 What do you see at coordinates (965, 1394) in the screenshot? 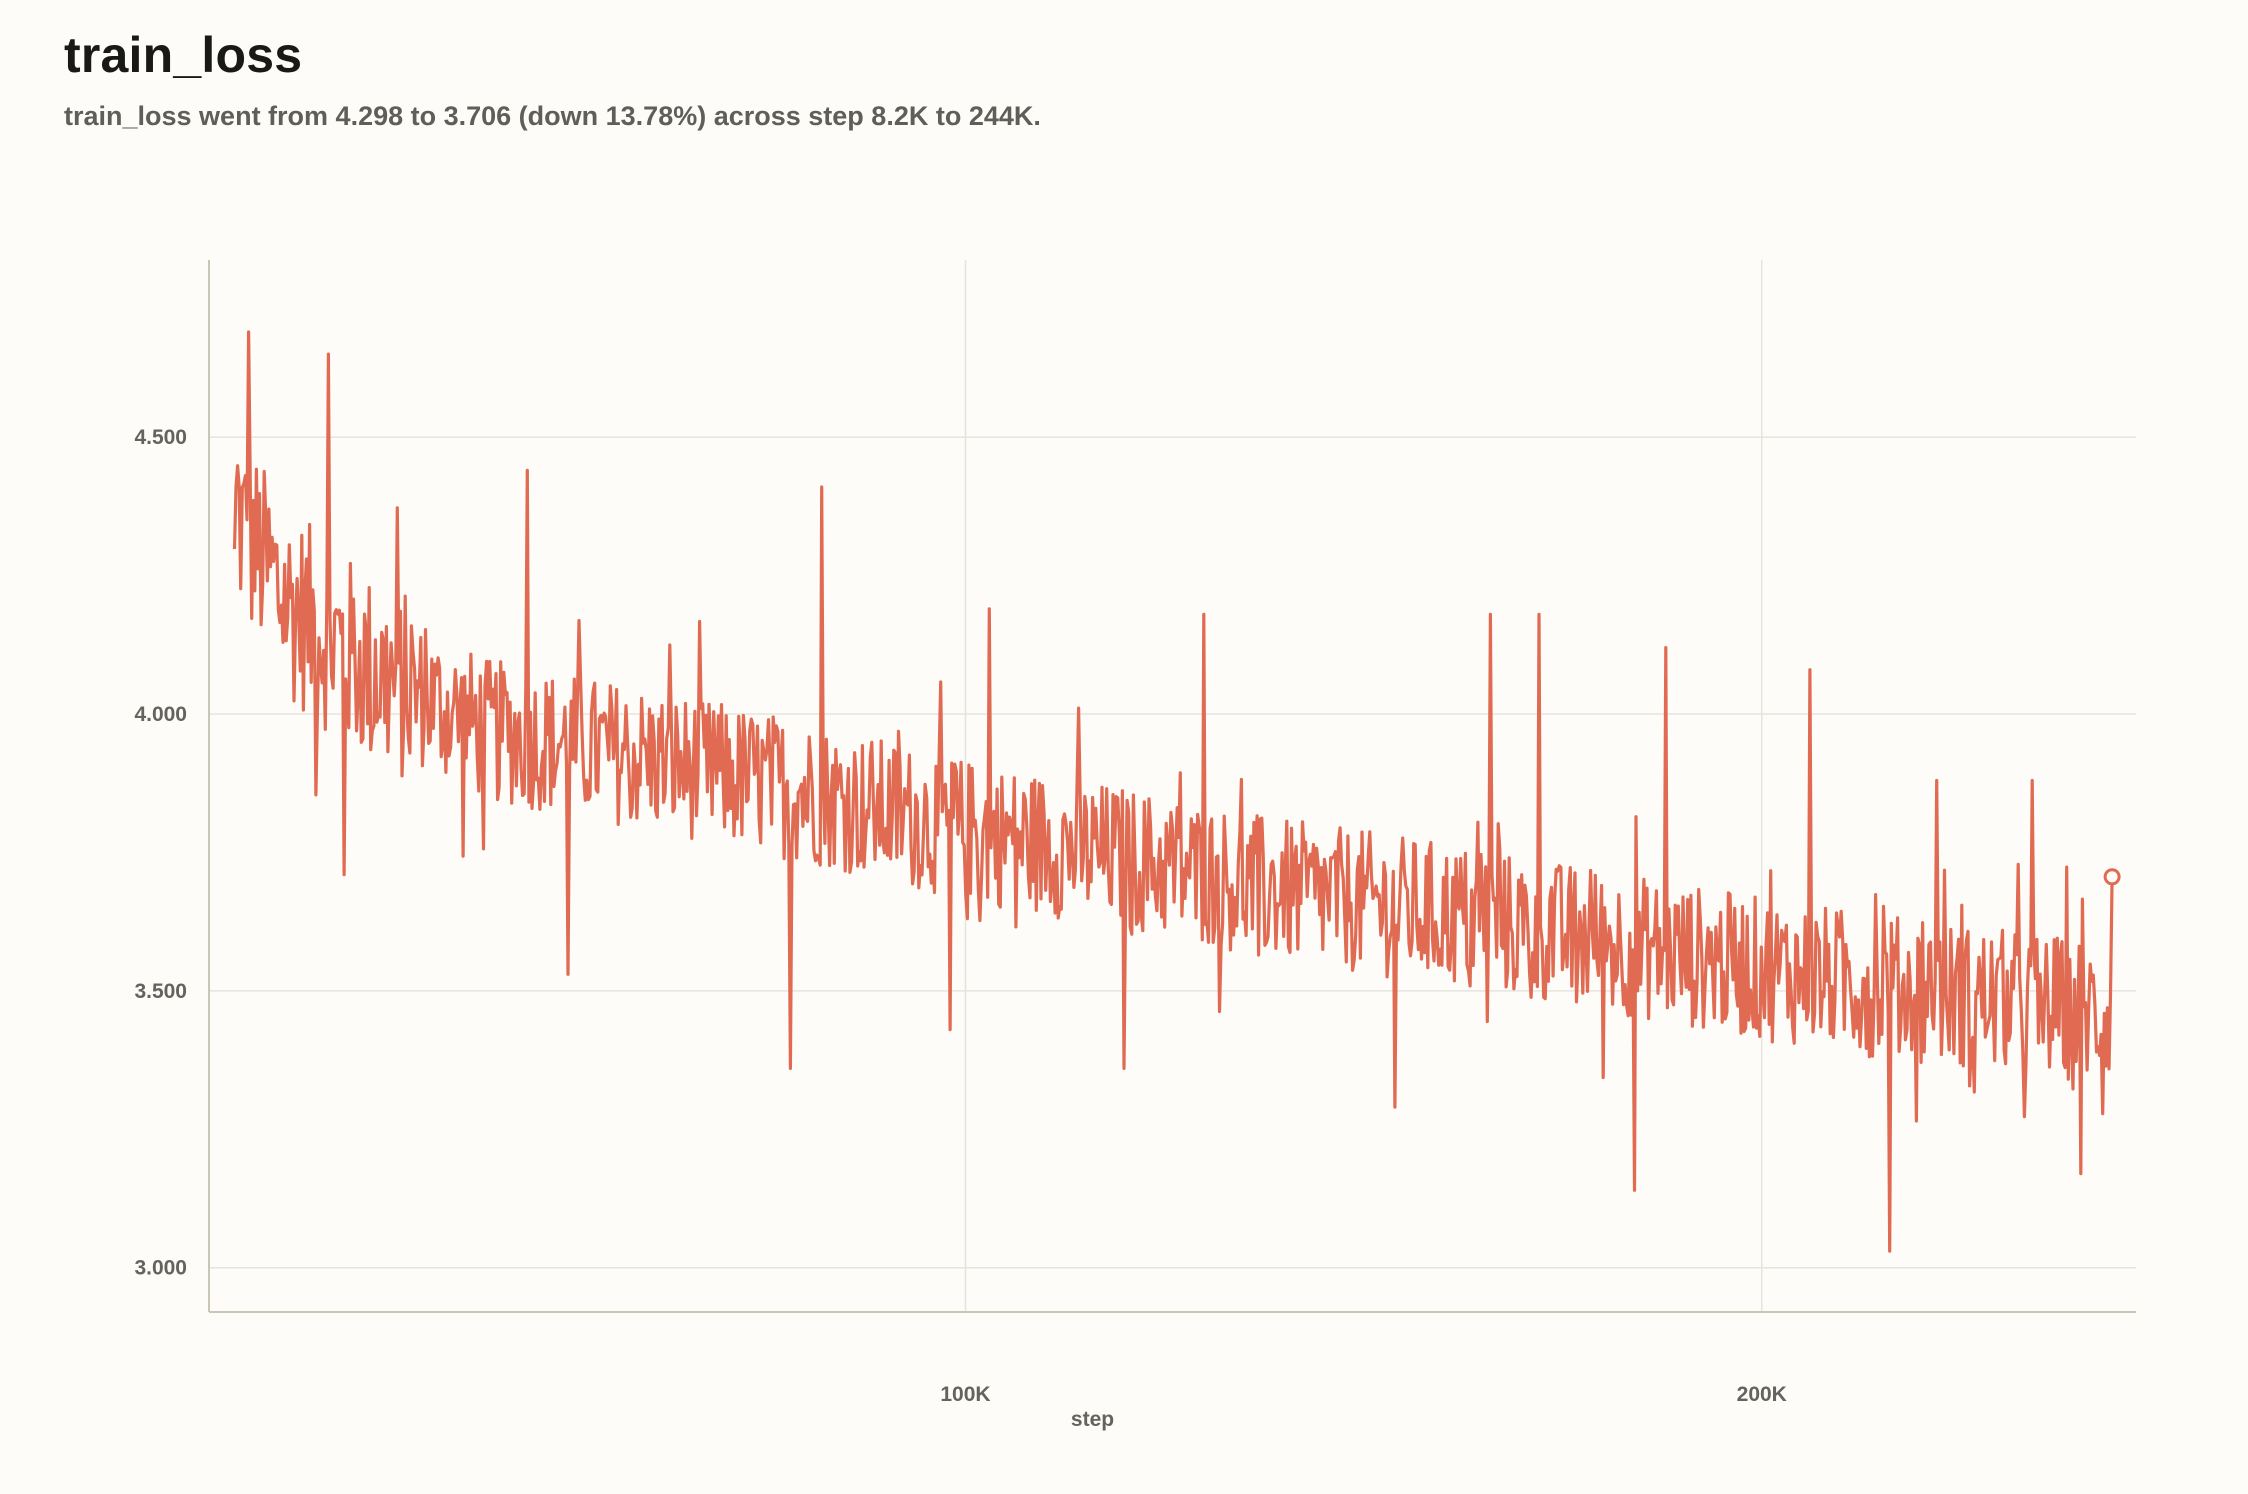
I see `x-tick-label: 100K` at bounding box center [965, 1394].